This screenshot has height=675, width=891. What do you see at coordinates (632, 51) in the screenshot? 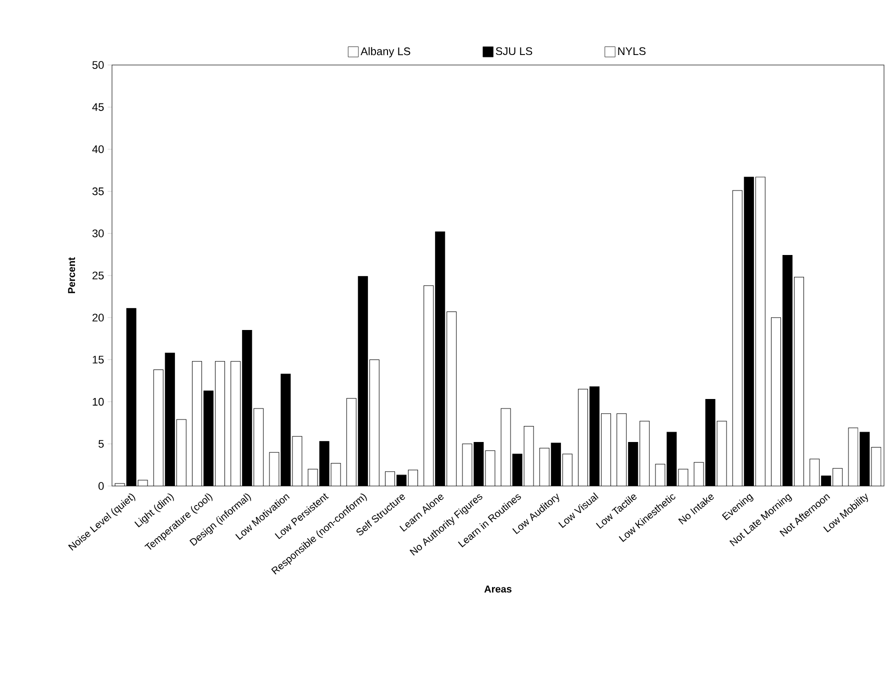
I see `legend-label: NYLS` at bounding box center [632, 51].